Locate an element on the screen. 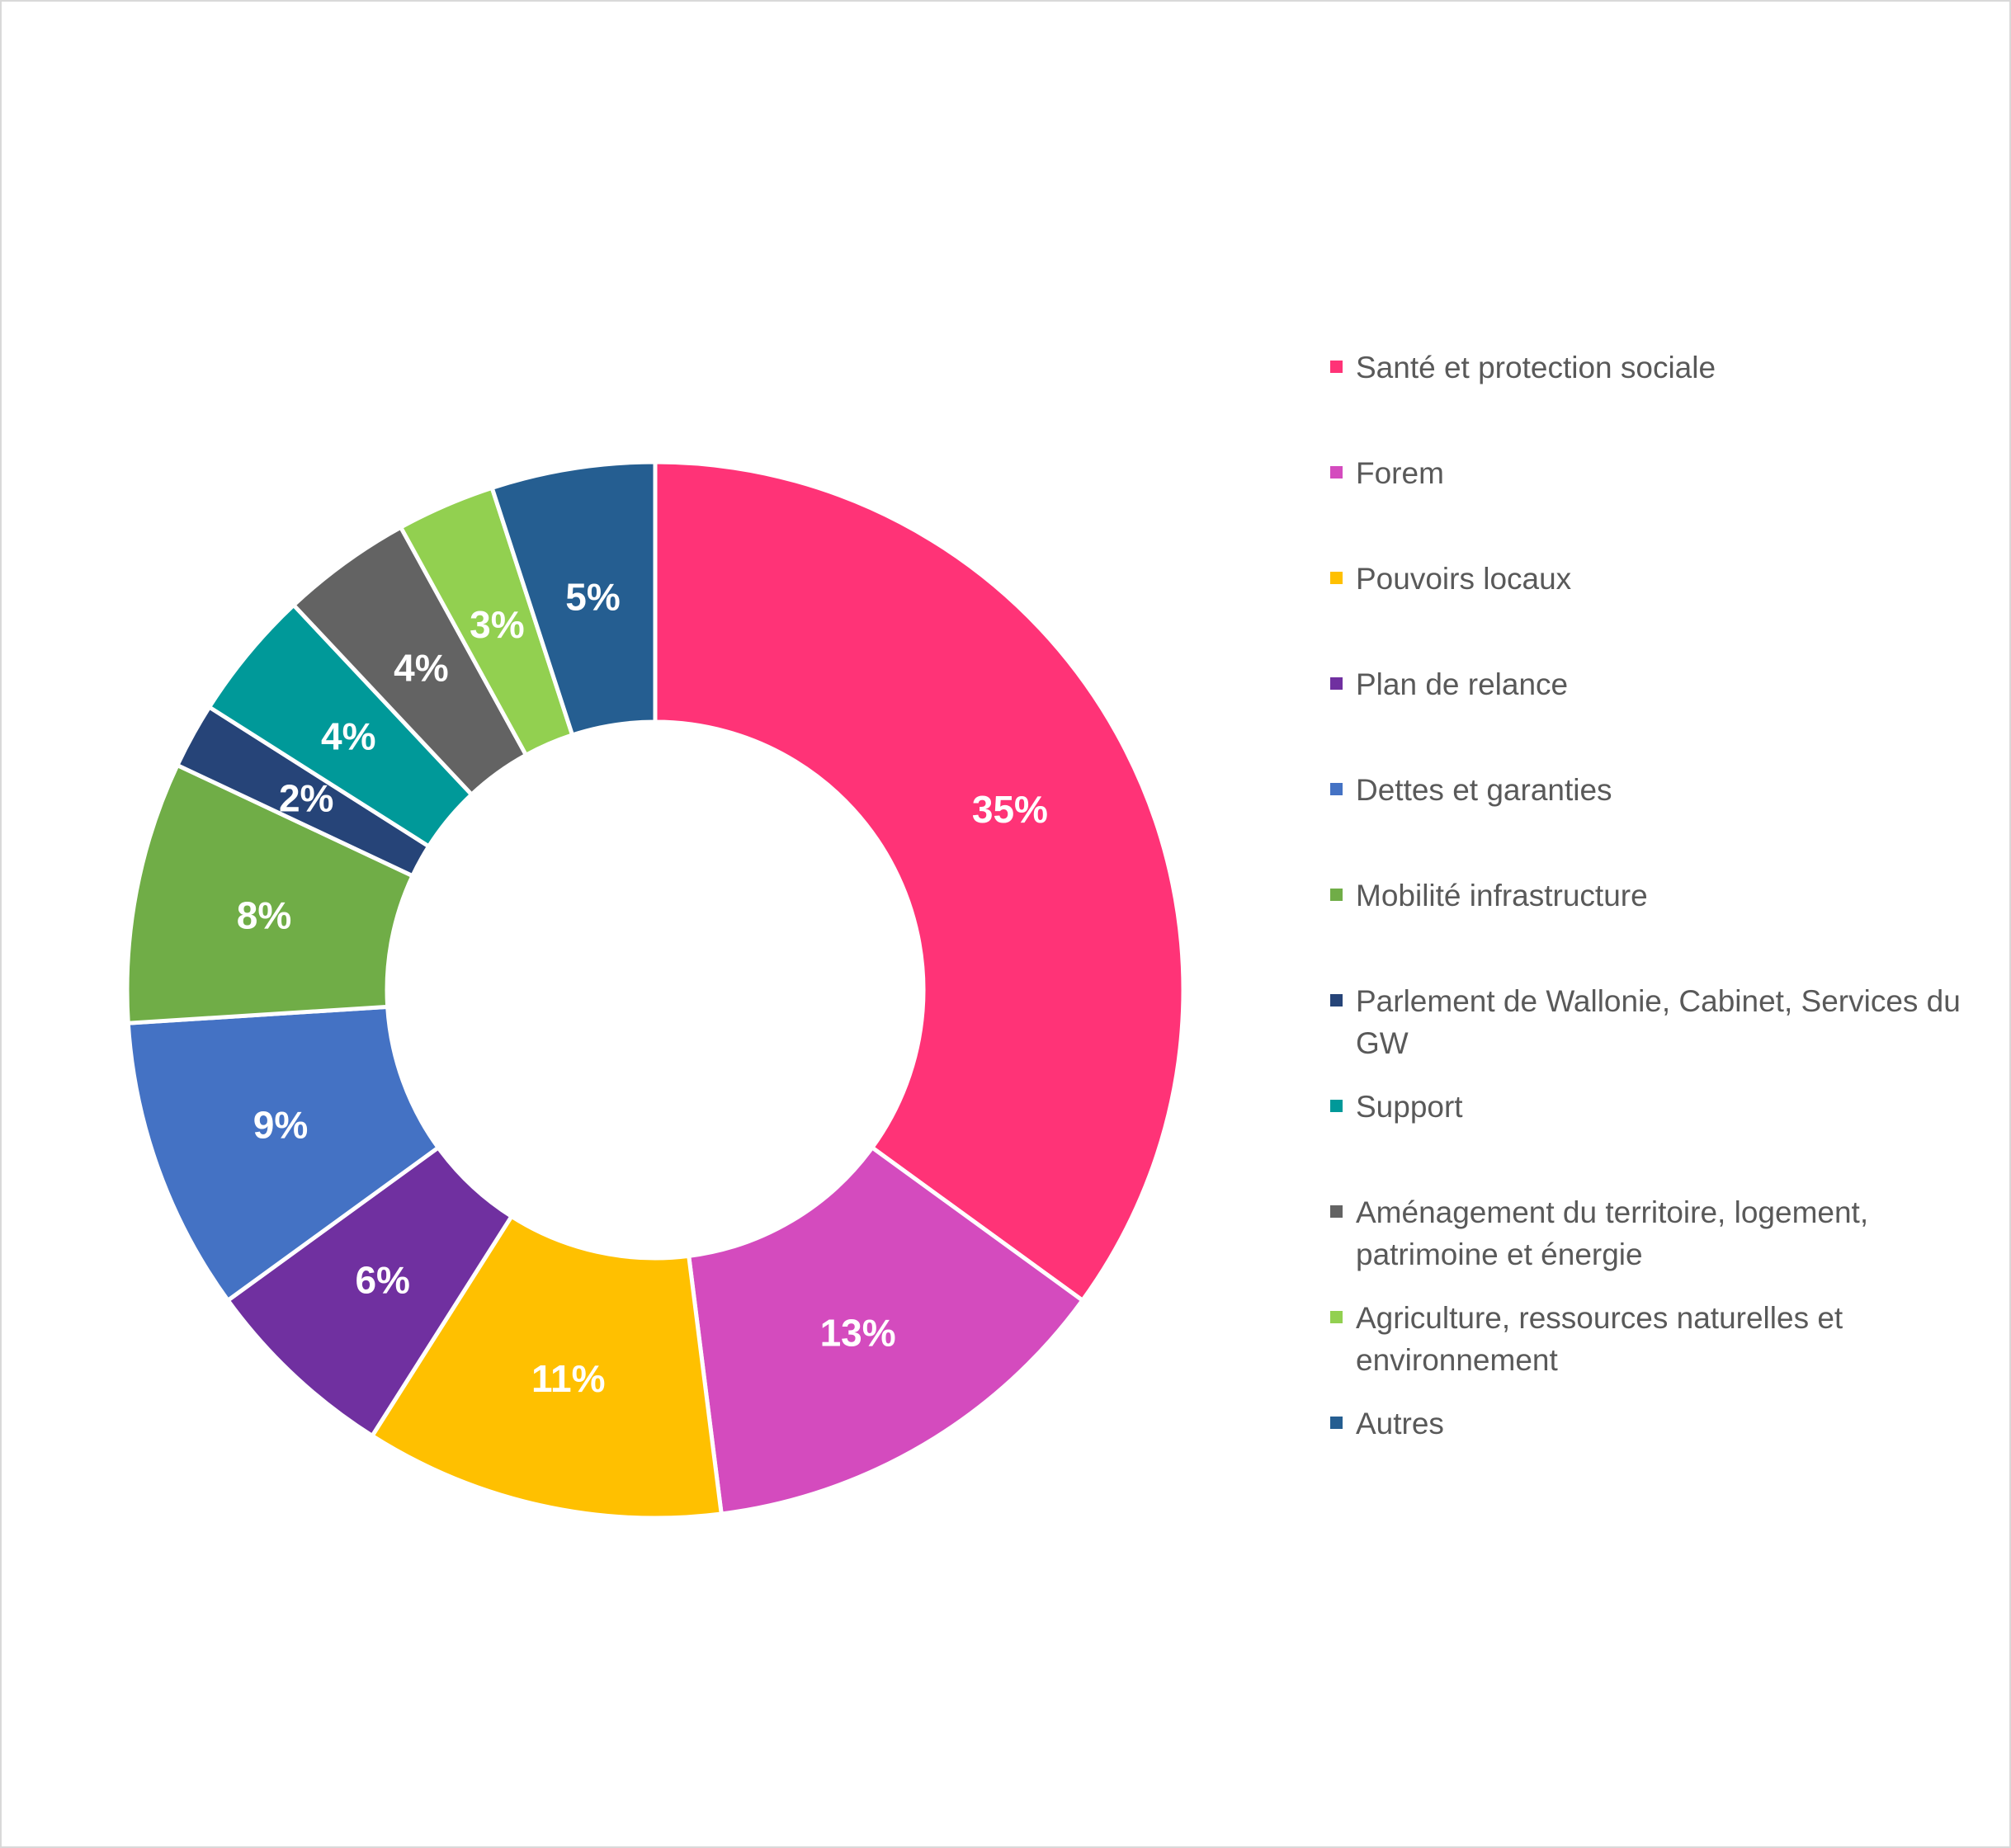  legend-swatch-pouvoirs-locaux is located at coordinates (1336, 578).